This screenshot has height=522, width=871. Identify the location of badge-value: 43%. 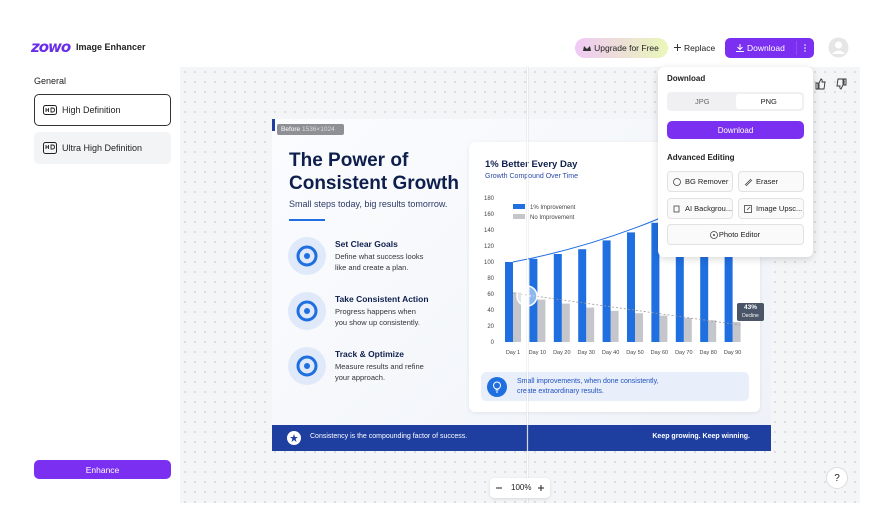
(750, 307).